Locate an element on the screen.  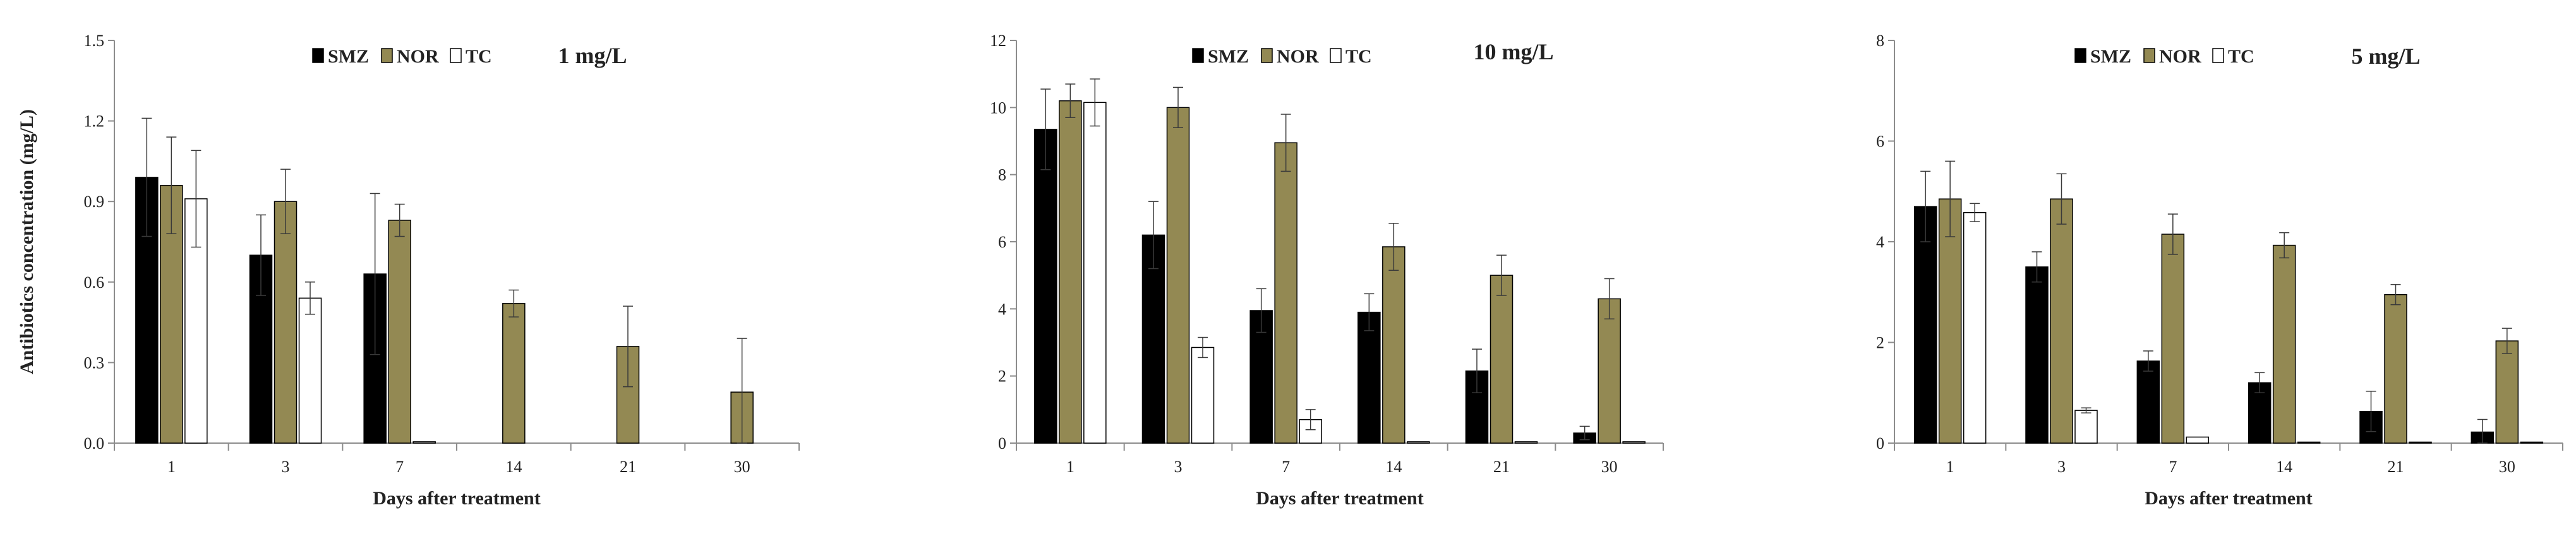
y-axis-title: Antibiotics concentration (mg/L) is located at coordinates (26, 242).